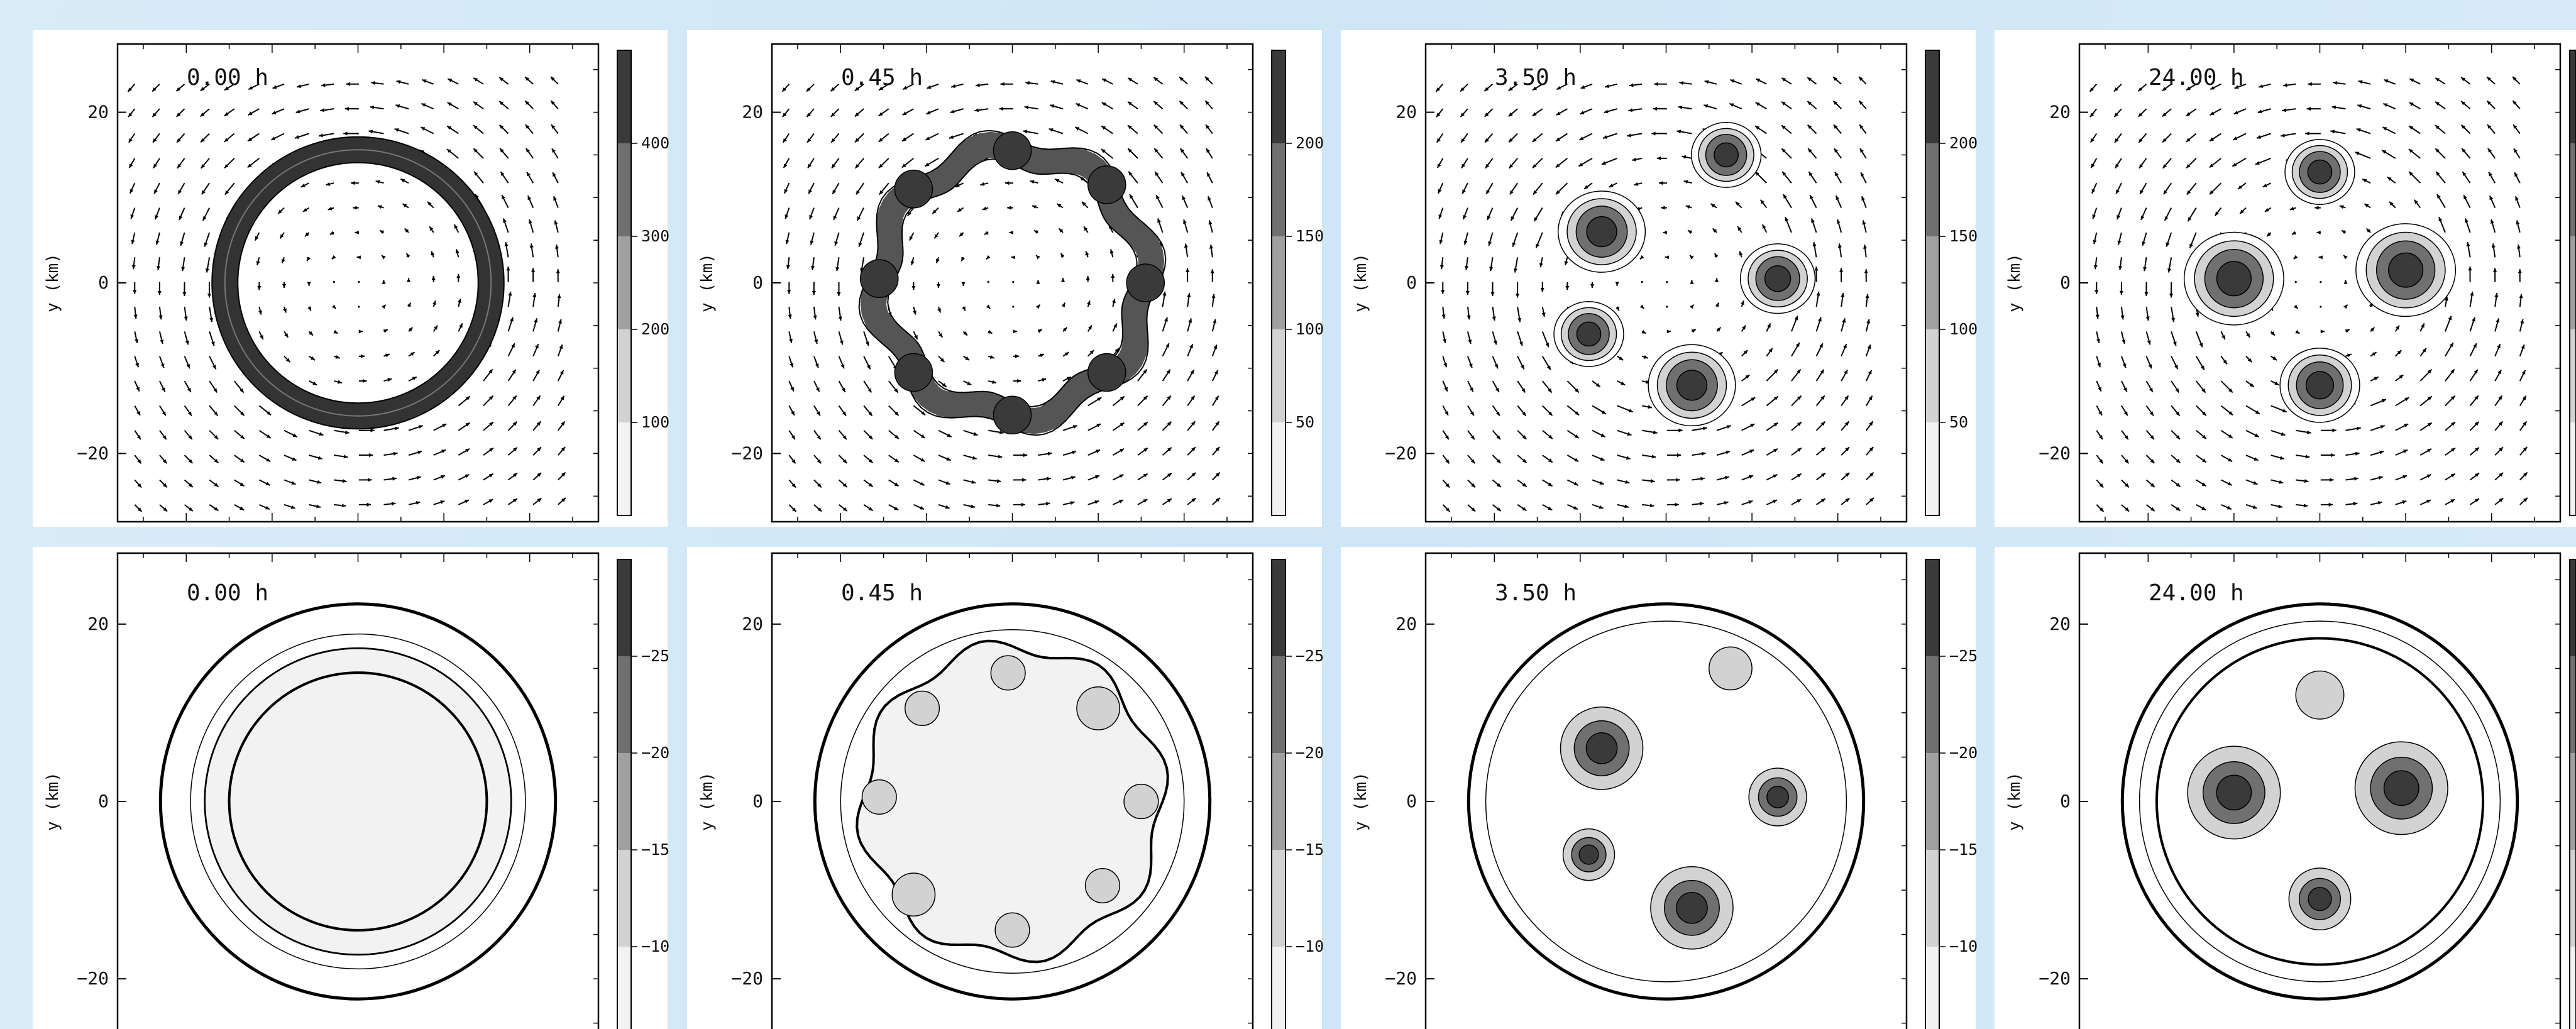 The height and width of the screenshot is (1029, 2576). What do you see at coordinates (1964, 753) in the screenshot?
I see `colorbar-tick-label: −20` at bounding box center [1964, 753].